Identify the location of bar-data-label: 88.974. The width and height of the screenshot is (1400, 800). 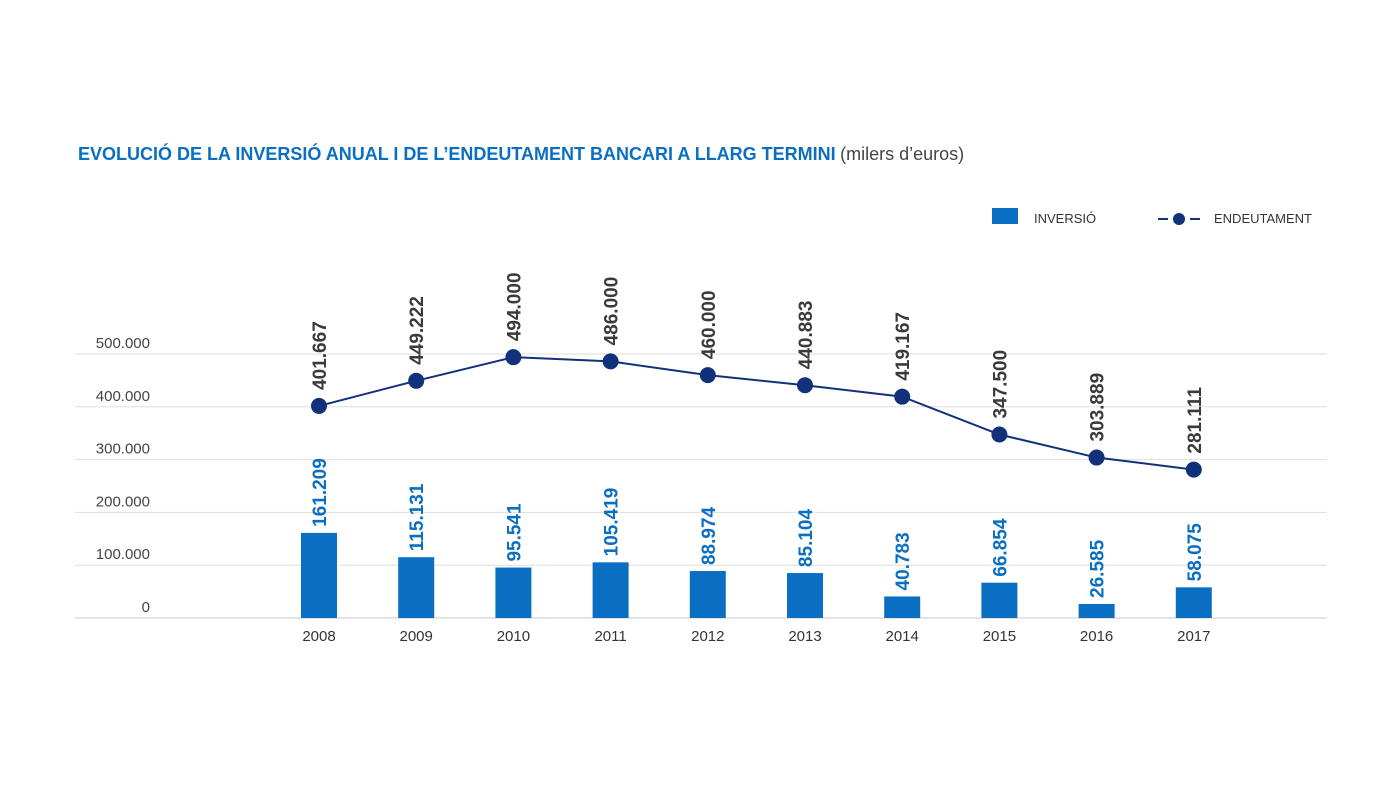
(709, 535).